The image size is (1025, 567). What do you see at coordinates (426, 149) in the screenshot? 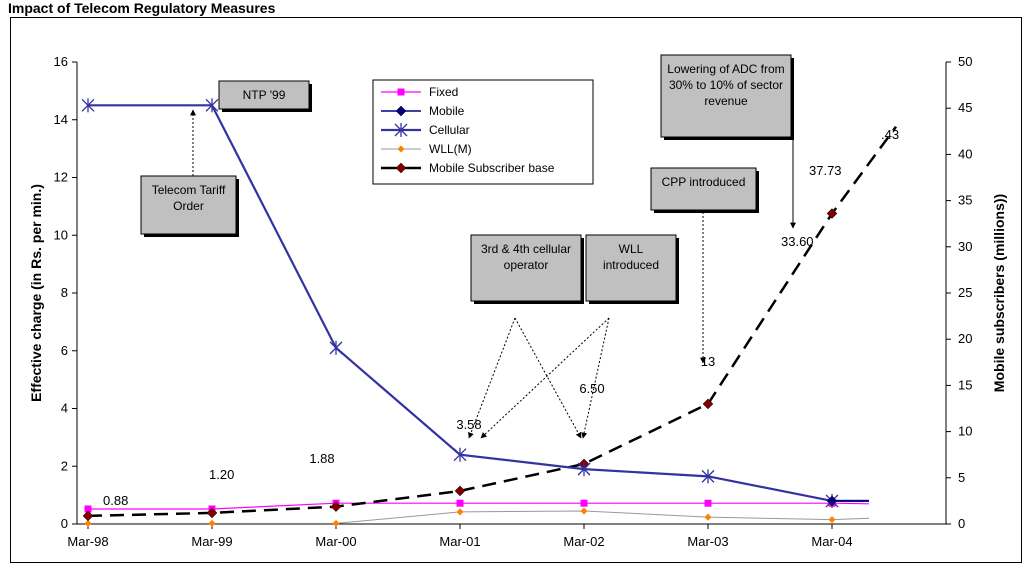
I see `legend-item: WLL(M)` at bounding box center [426, 149].